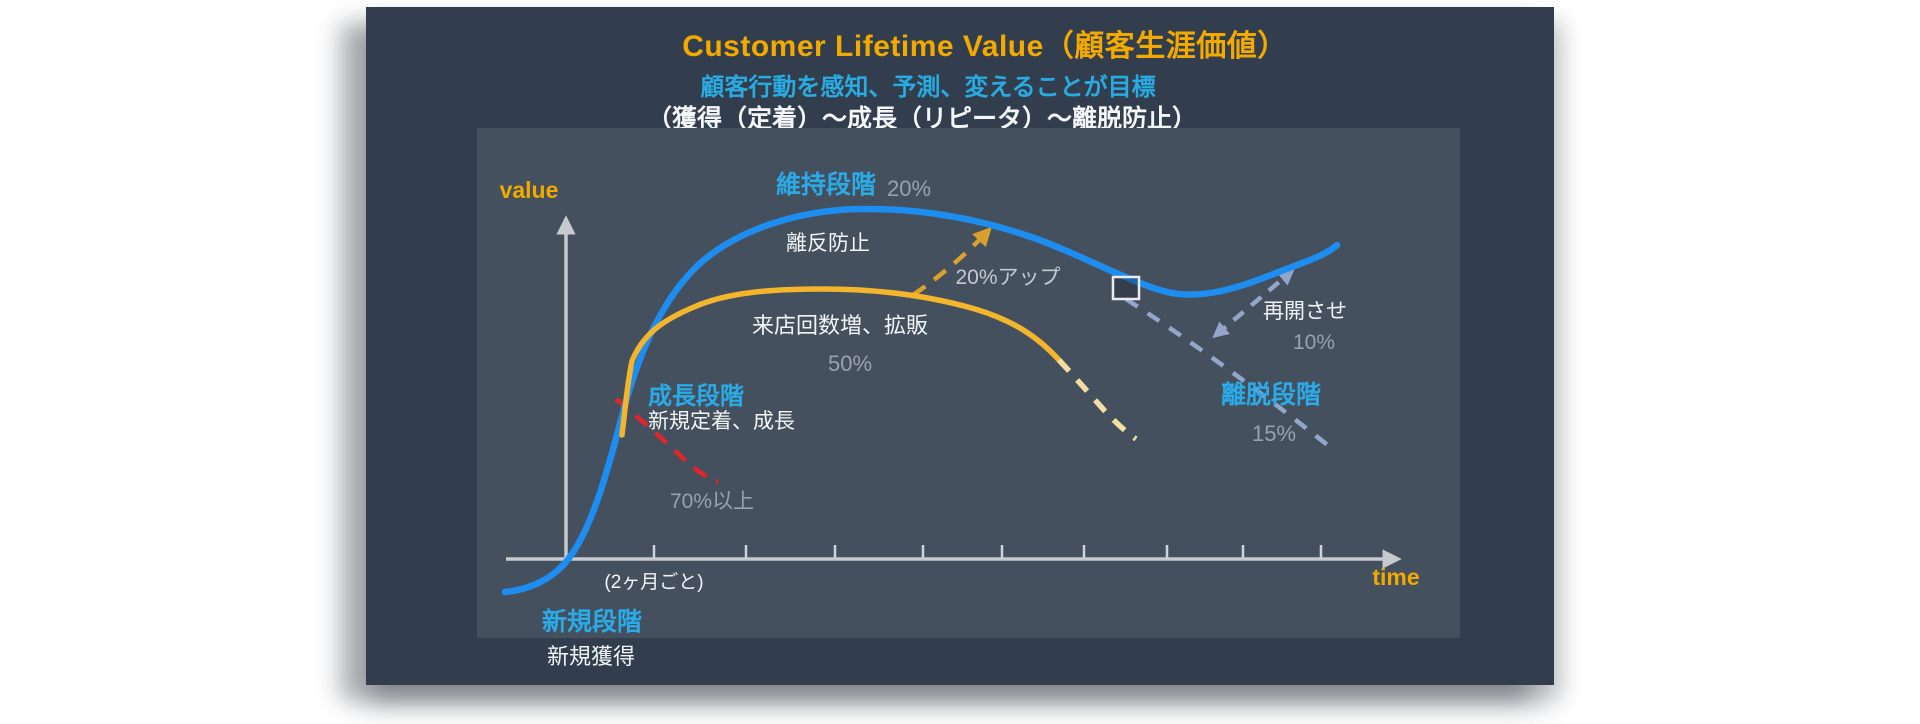  Describe the element at coordinates (828, 243) in the screenshot. I see `label-churn-prevention: 離反防止` at that location.